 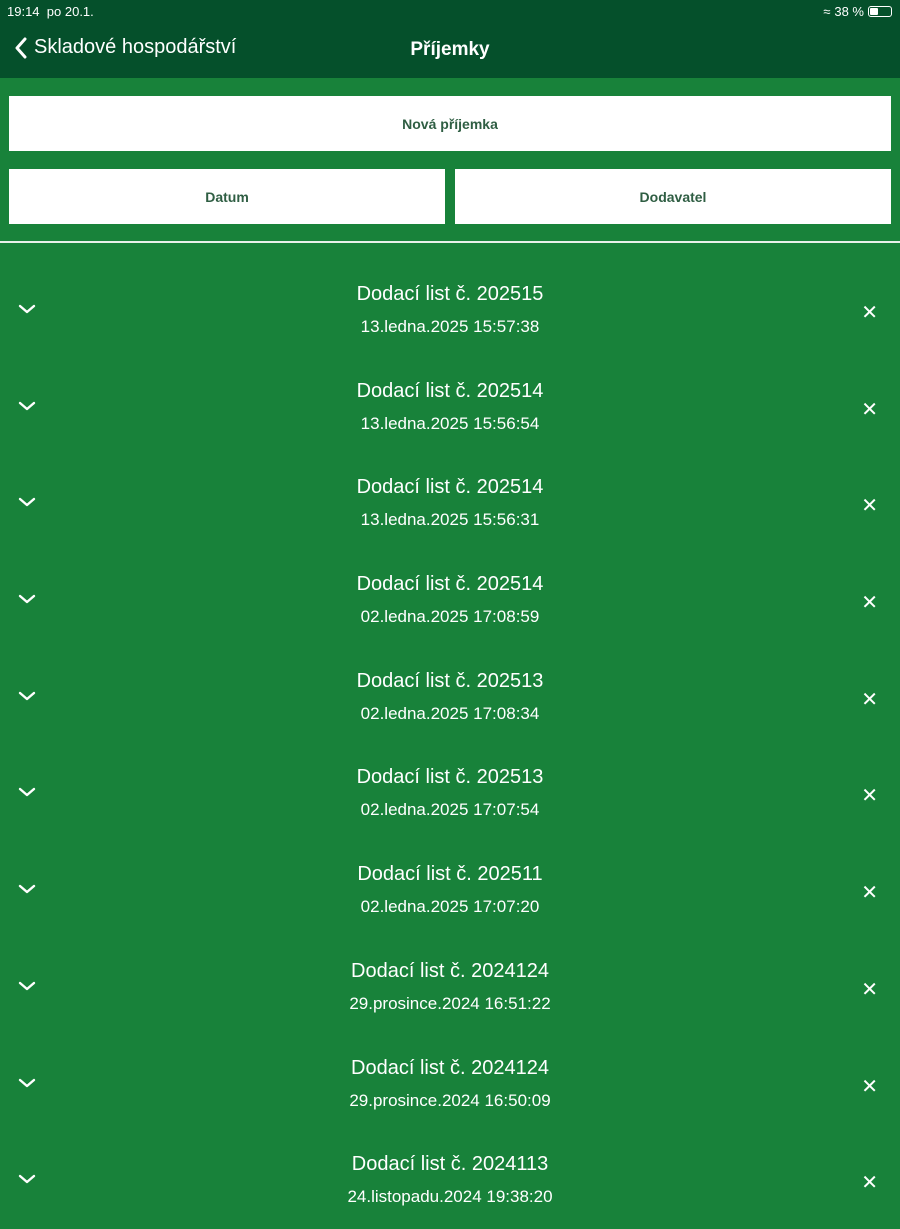 What do you see at coordinates (450, 713) in the screenshot?
I see `item-date: 02.ledna.2025 17:08:34` at bounding box center [450, 713].